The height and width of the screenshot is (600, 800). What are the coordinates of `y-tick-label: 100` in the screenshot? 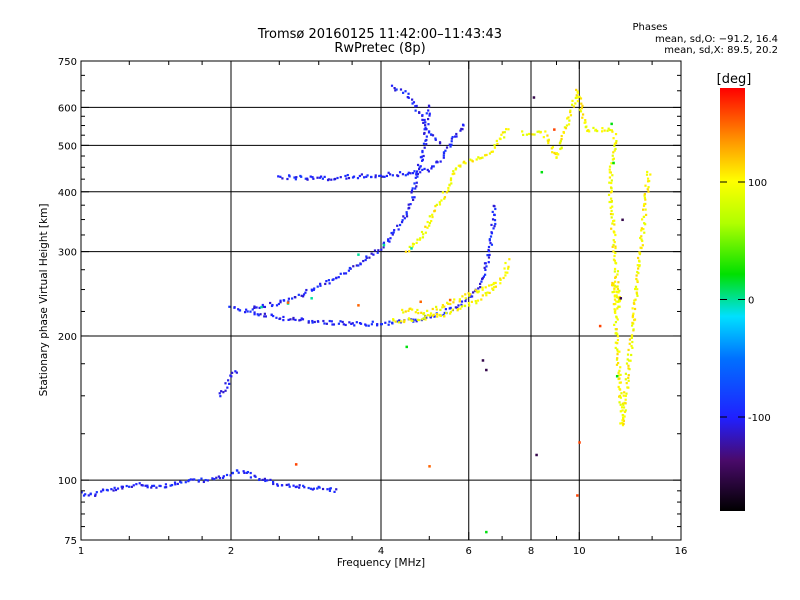 It's located at (67, 481).